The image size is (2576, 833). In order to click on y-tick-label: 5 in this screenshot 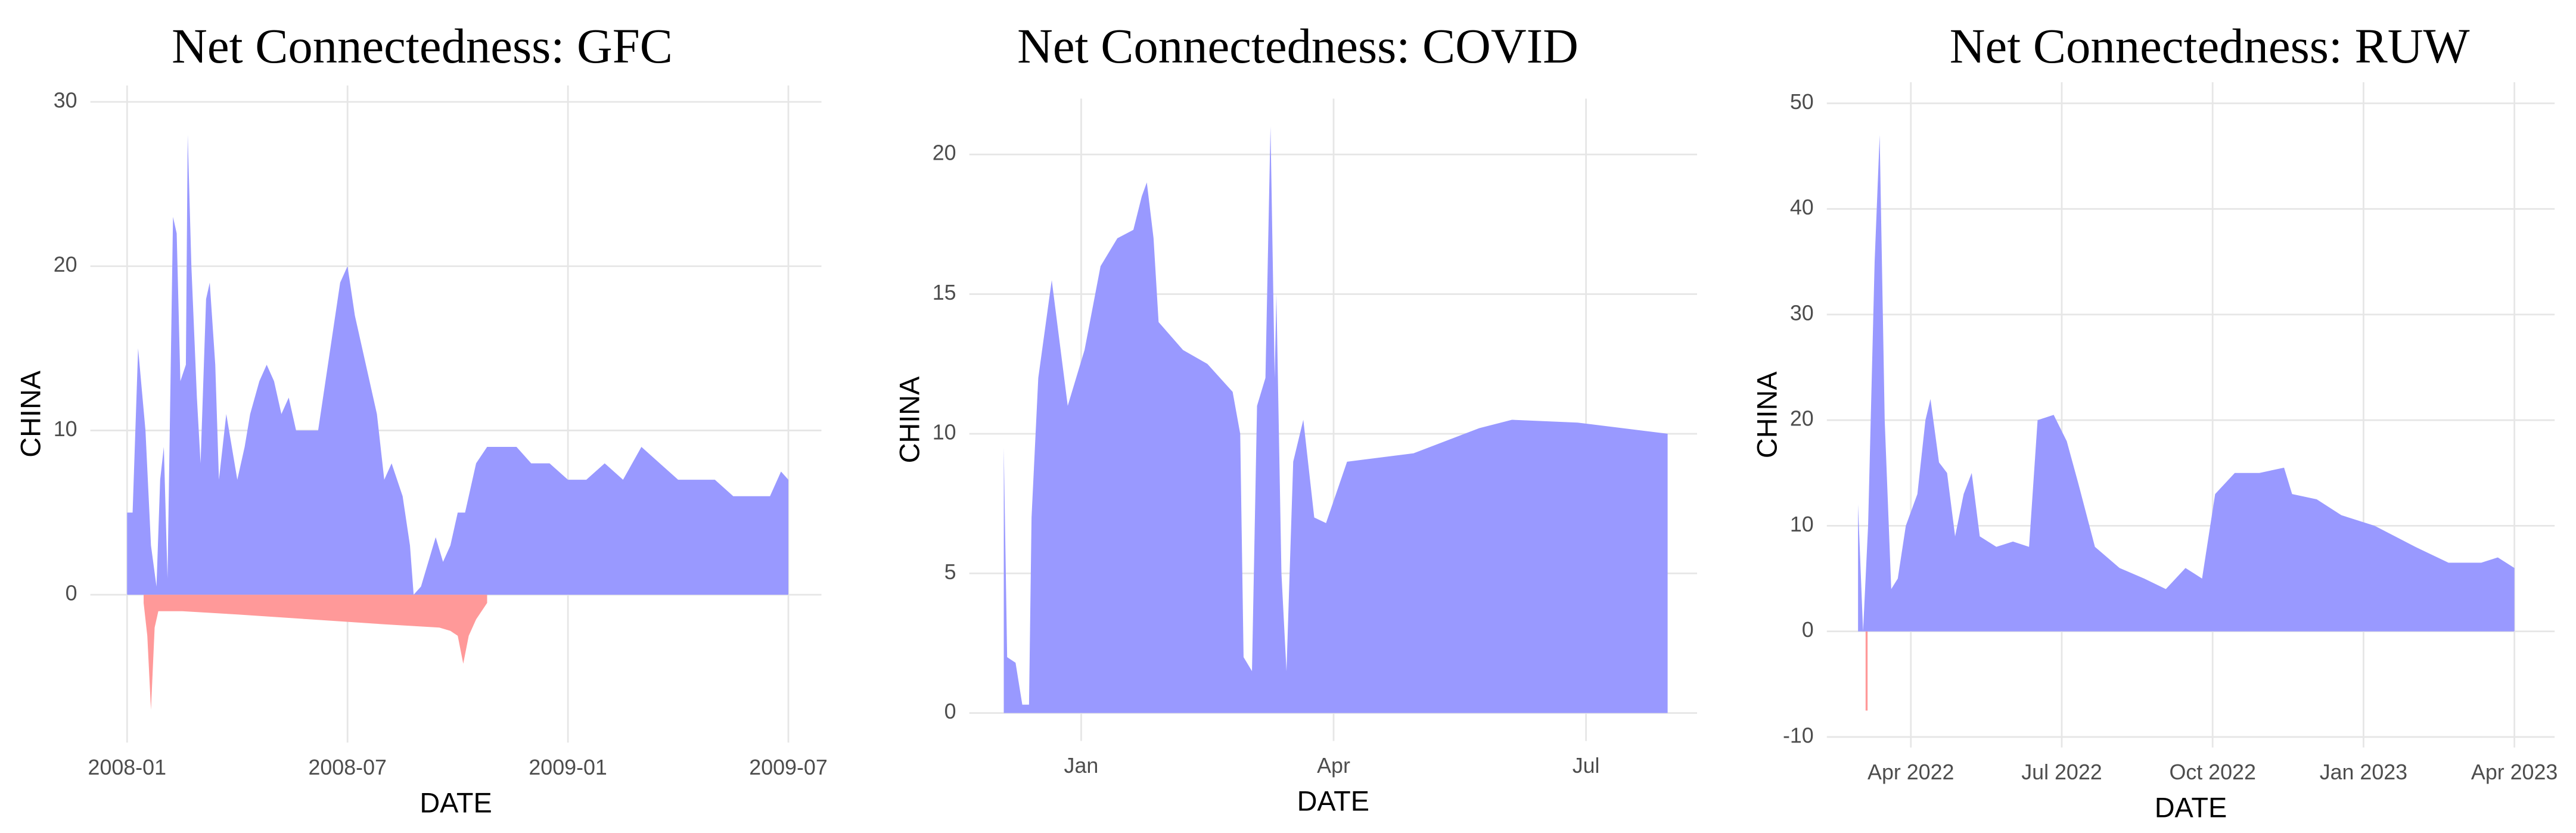, I will do `click(950, 572)`.